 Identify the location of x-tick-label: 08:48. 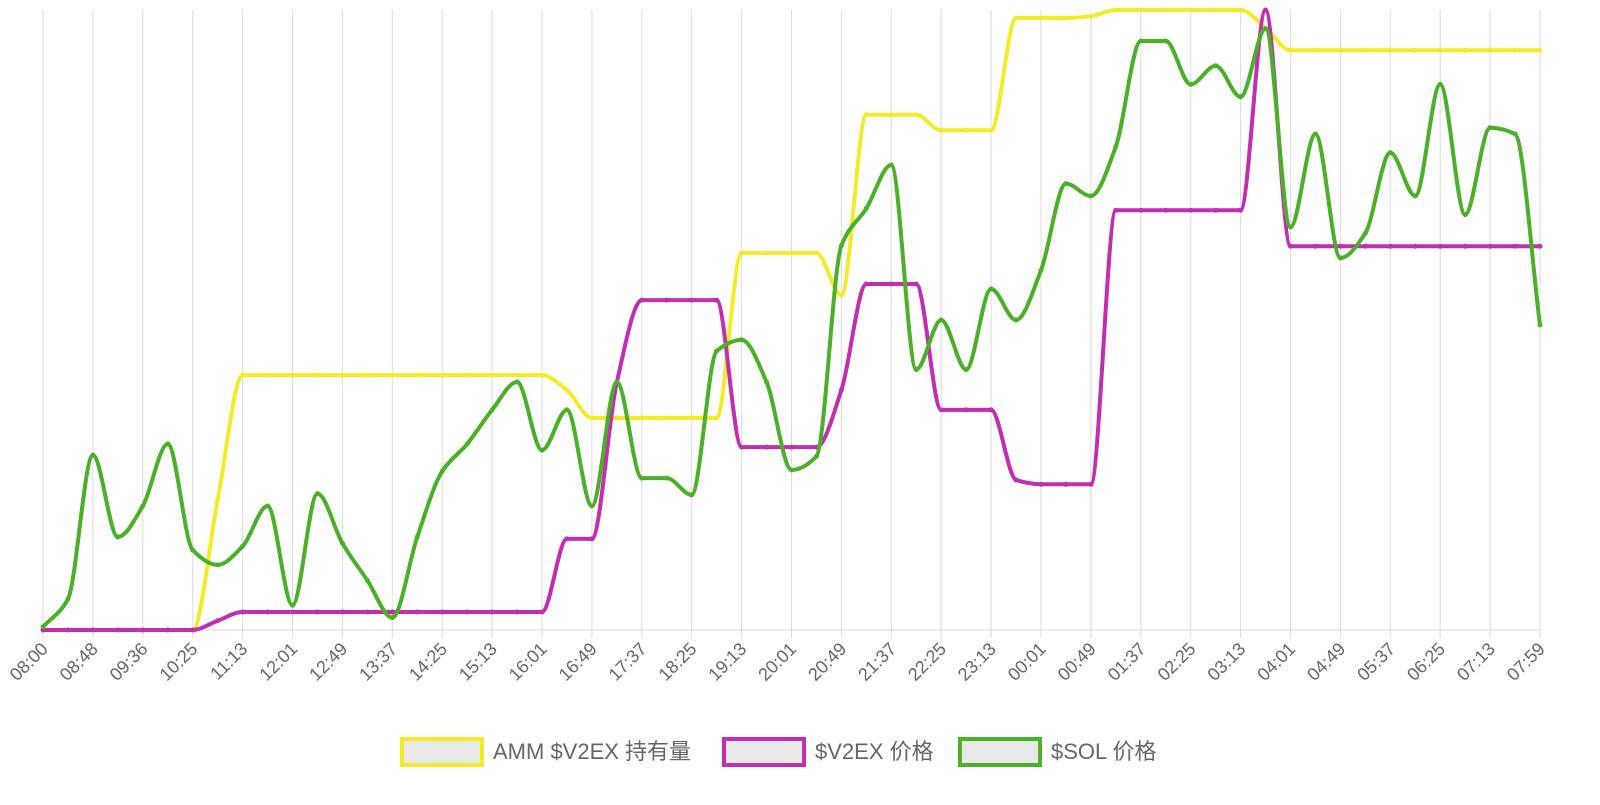
(79, 662).